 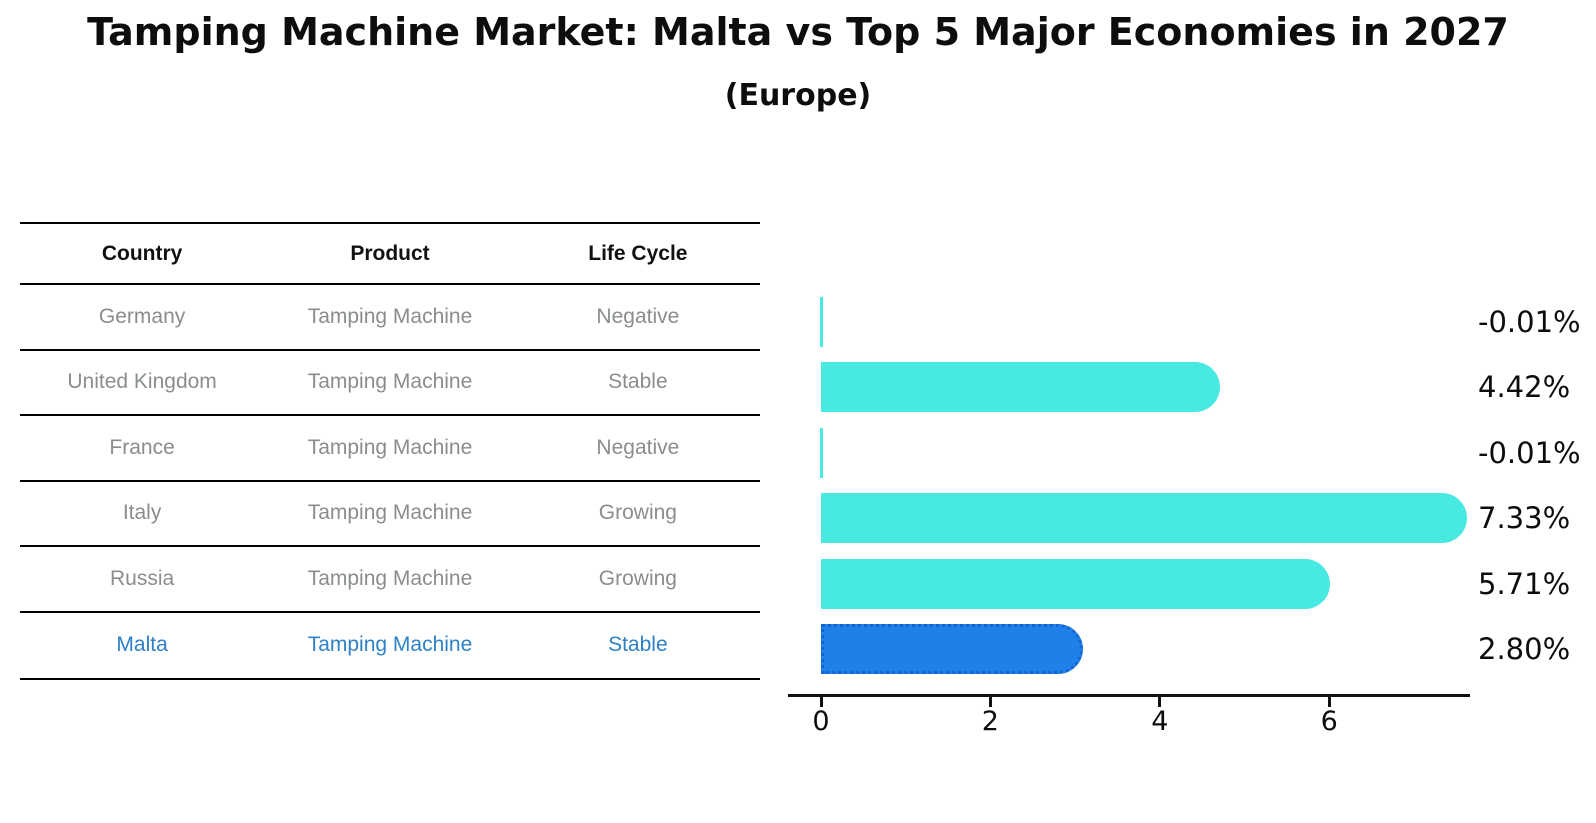 What do you see at coordinates (142, 382) in the screenshot?
I see `country-cell: United Kingdom` at bounding box center [142, 382].